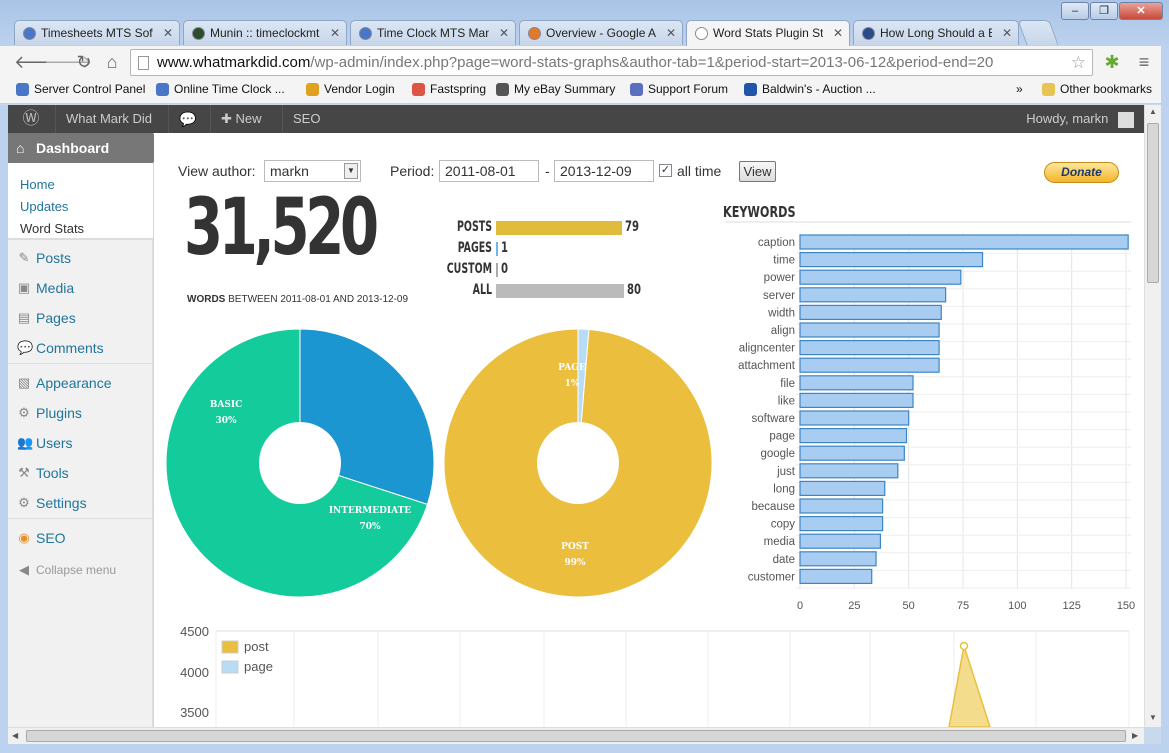 The image size is (1169, 753). Describe the element at coordinates (80, 348) in the screenshot. I see `sidebar-item-comments: 💬 Comments` at that location.